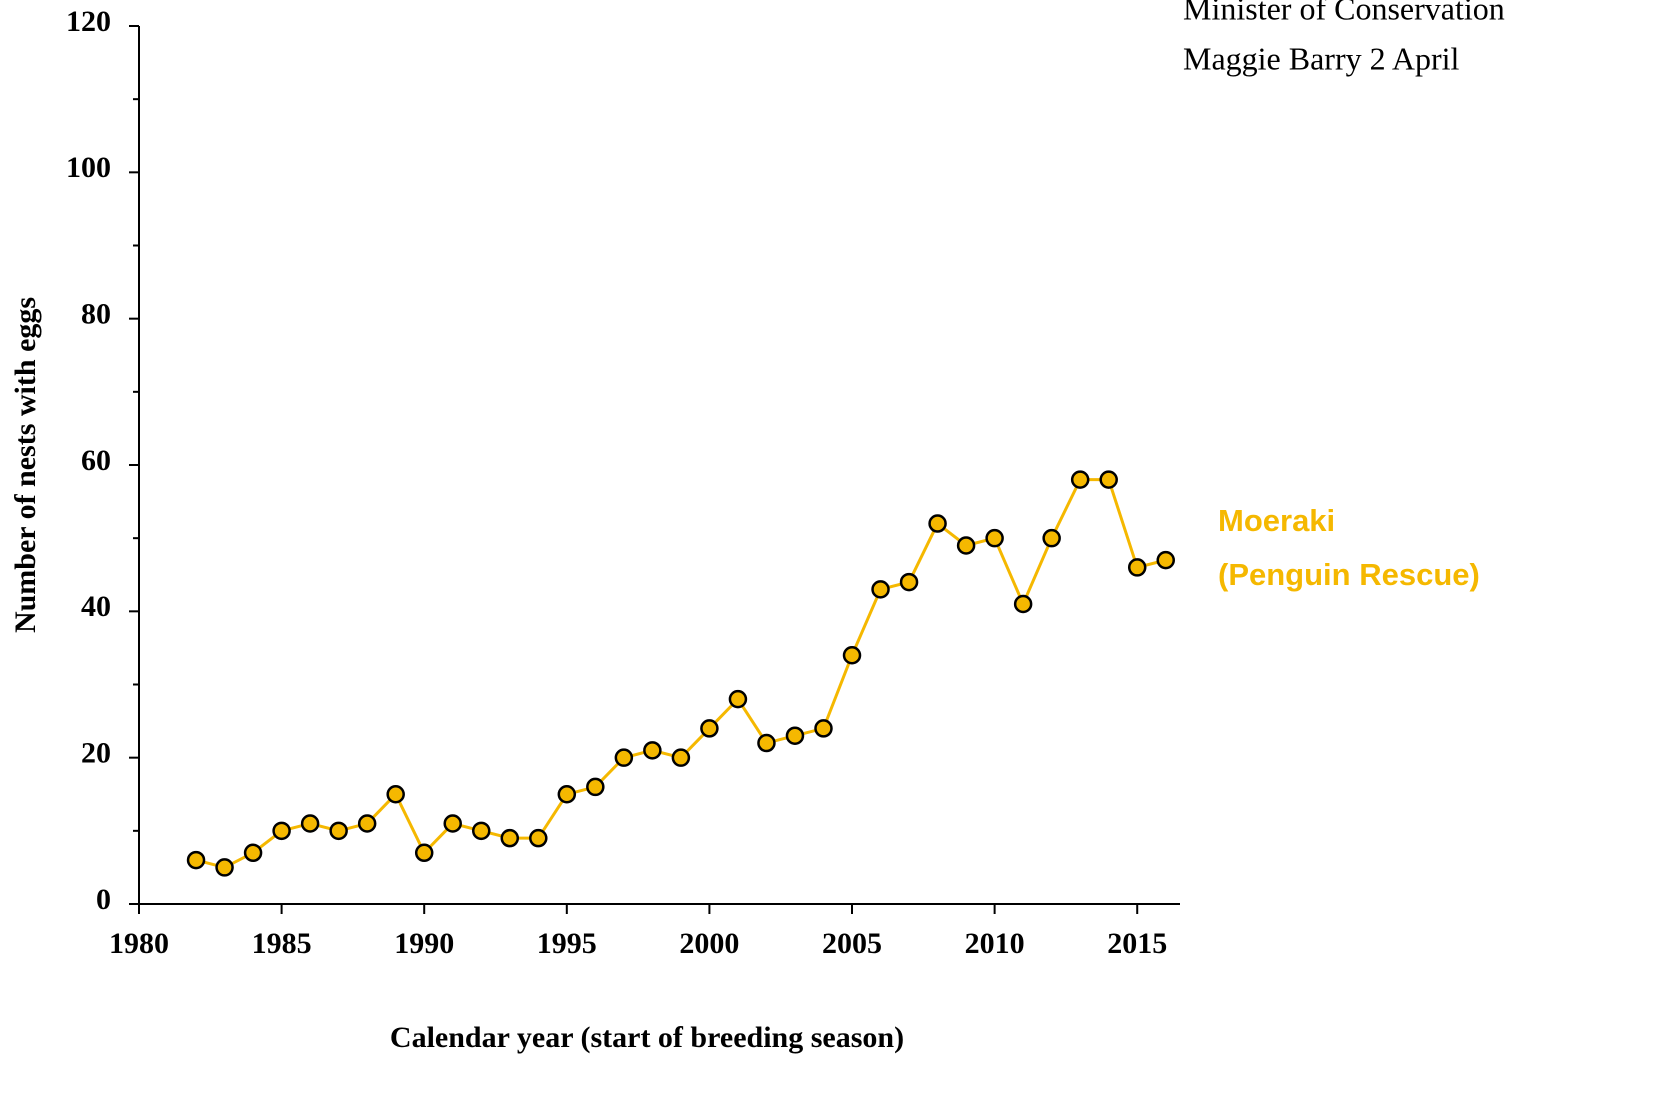 This screenshot has height=1098, width=1670. What do you see at coordinates (103, 899) in the screenshot?
I see `y-tick-label: 0` at bounding box center [103, 899].